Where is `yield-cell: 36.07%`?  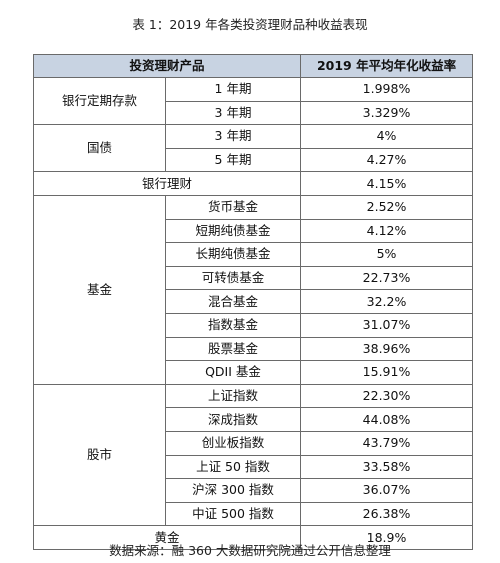 yield-cell: 36.07% is located at coordinates (387, 490).